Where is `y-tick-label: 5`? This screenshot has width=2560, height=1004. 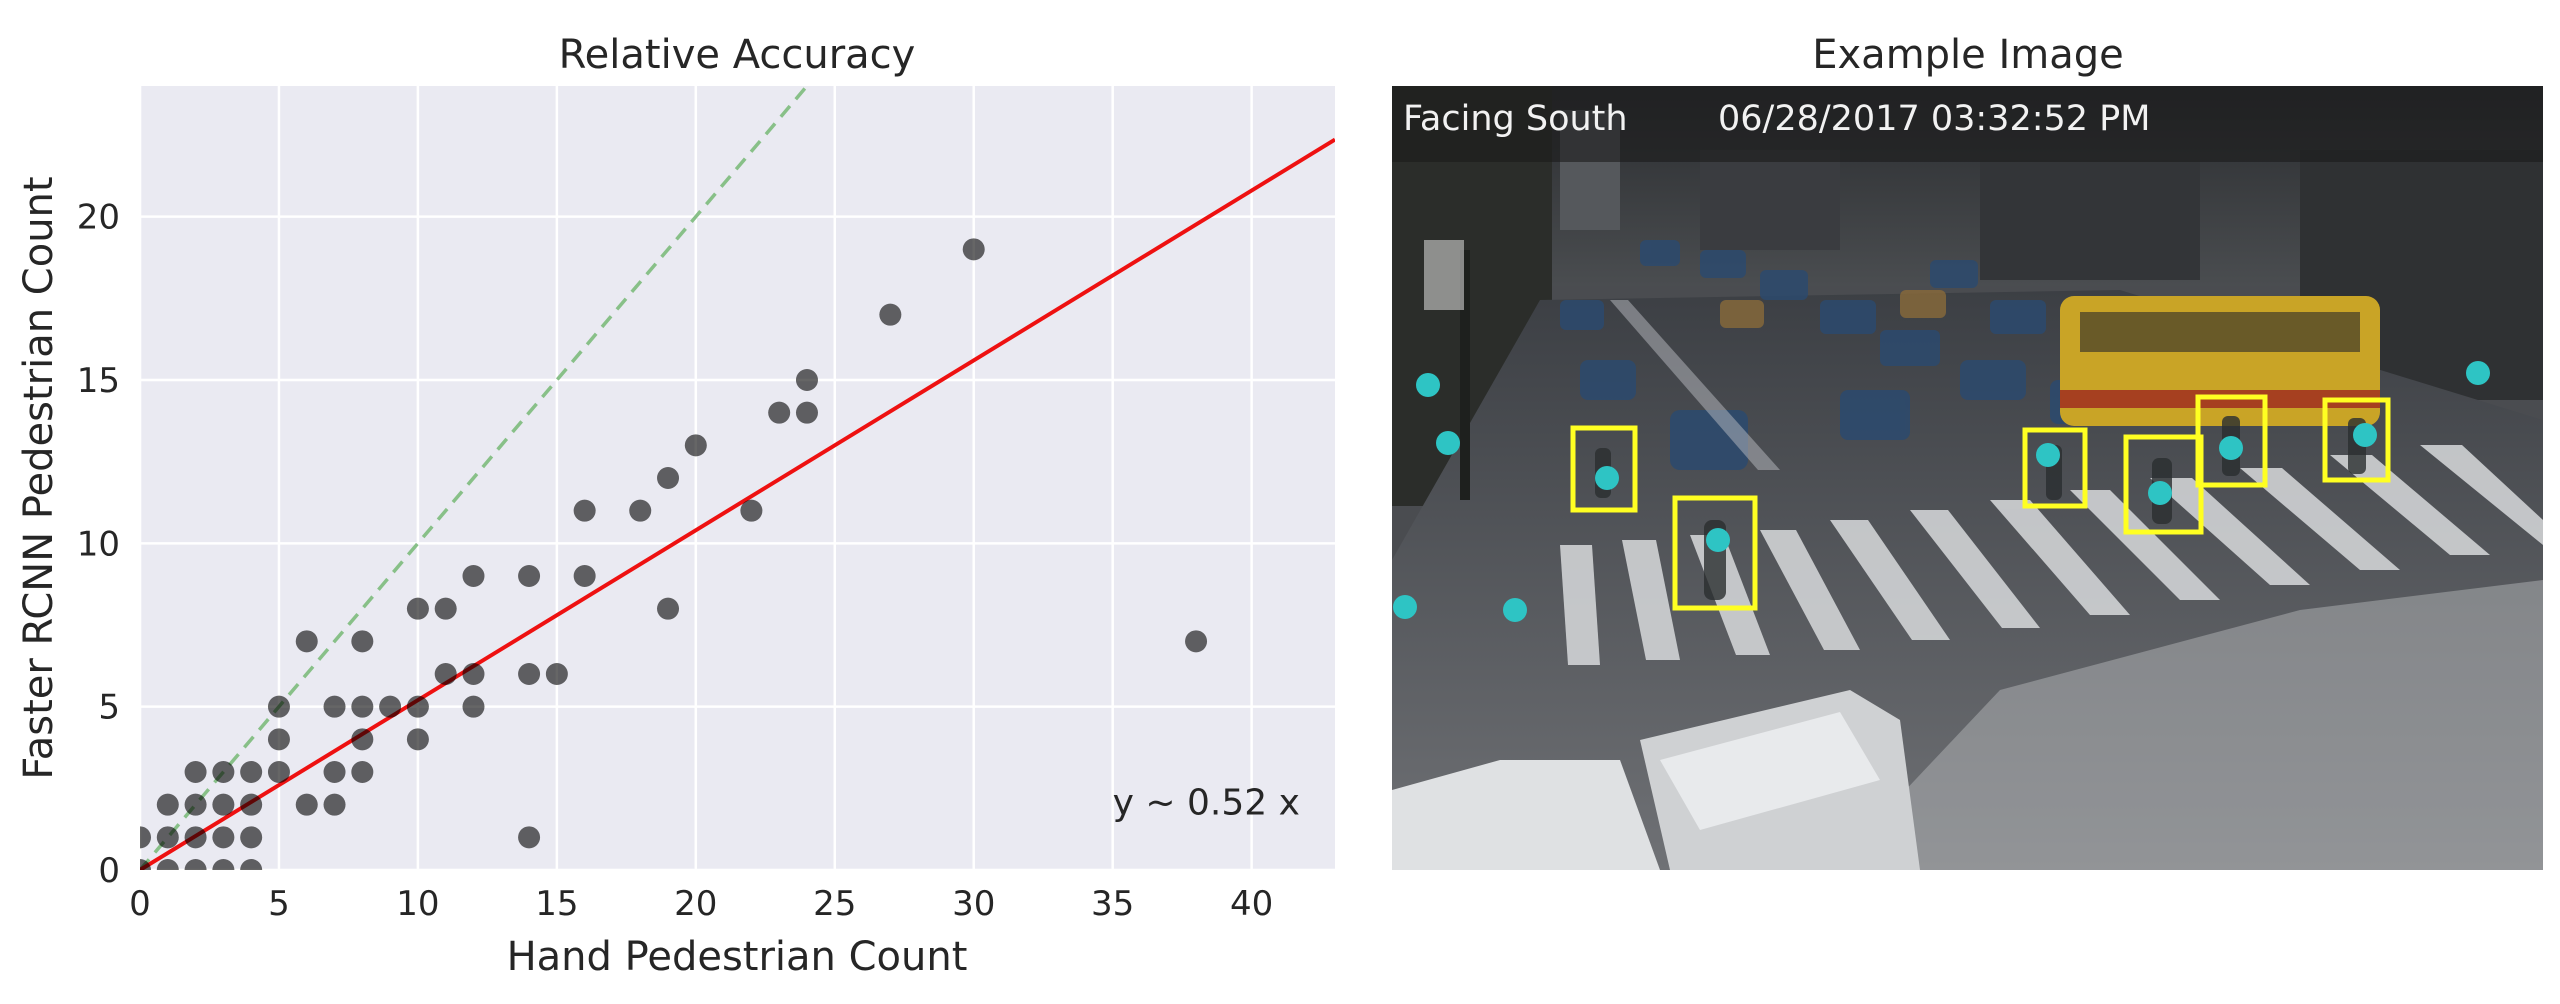
y-tick-label: 5 is located at coordinates (109, 708).